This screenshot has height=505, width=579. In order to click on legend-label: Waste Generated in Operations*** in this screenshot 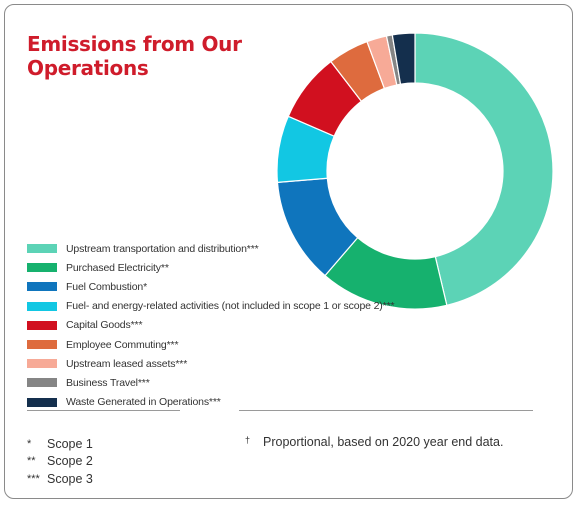, I will do `click(143, 402)`.